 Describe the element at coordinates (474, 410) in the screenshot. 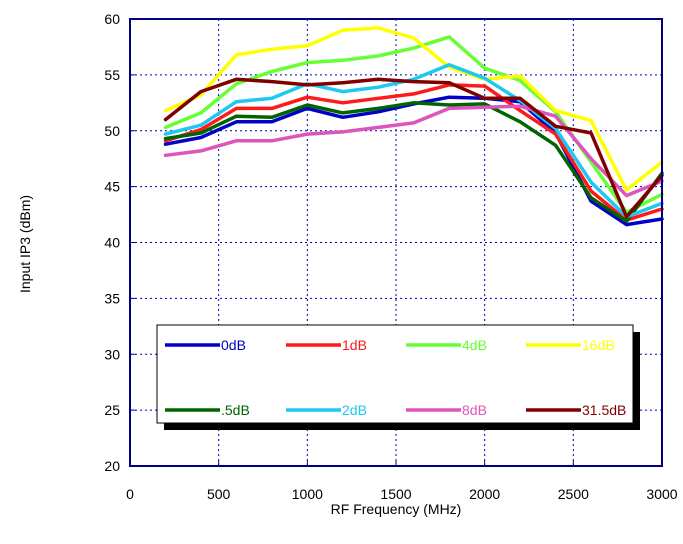

I see `legend-label-8dB: 8dB` at that location.